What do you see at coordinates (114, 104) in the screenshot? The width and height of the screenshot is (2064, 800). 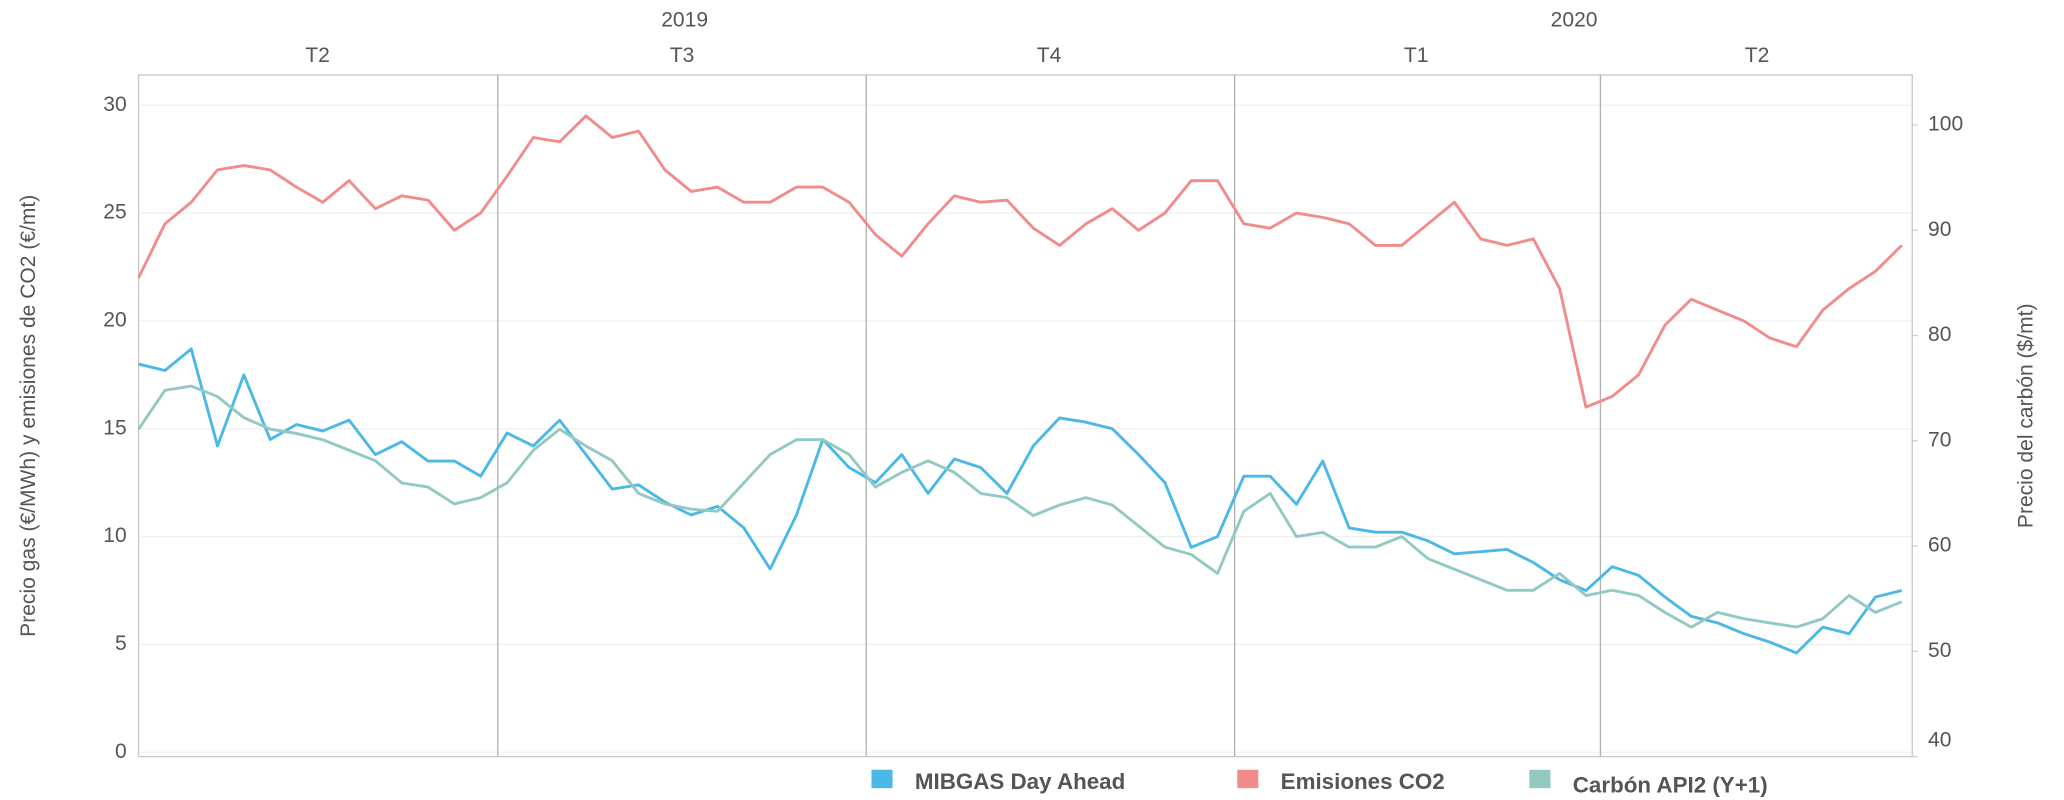 I see `y-tick-label: 30` at bounding box center [114, 104].